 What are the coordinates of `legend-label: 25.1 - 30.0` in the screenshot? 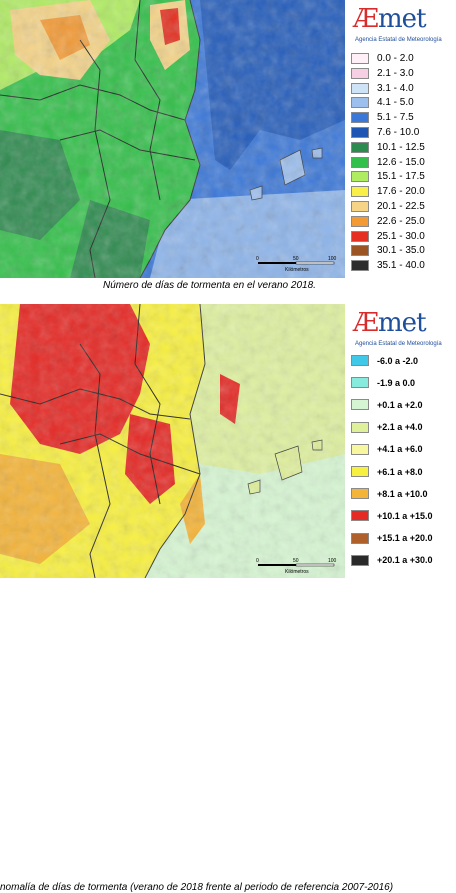 It's located at (401, 236).